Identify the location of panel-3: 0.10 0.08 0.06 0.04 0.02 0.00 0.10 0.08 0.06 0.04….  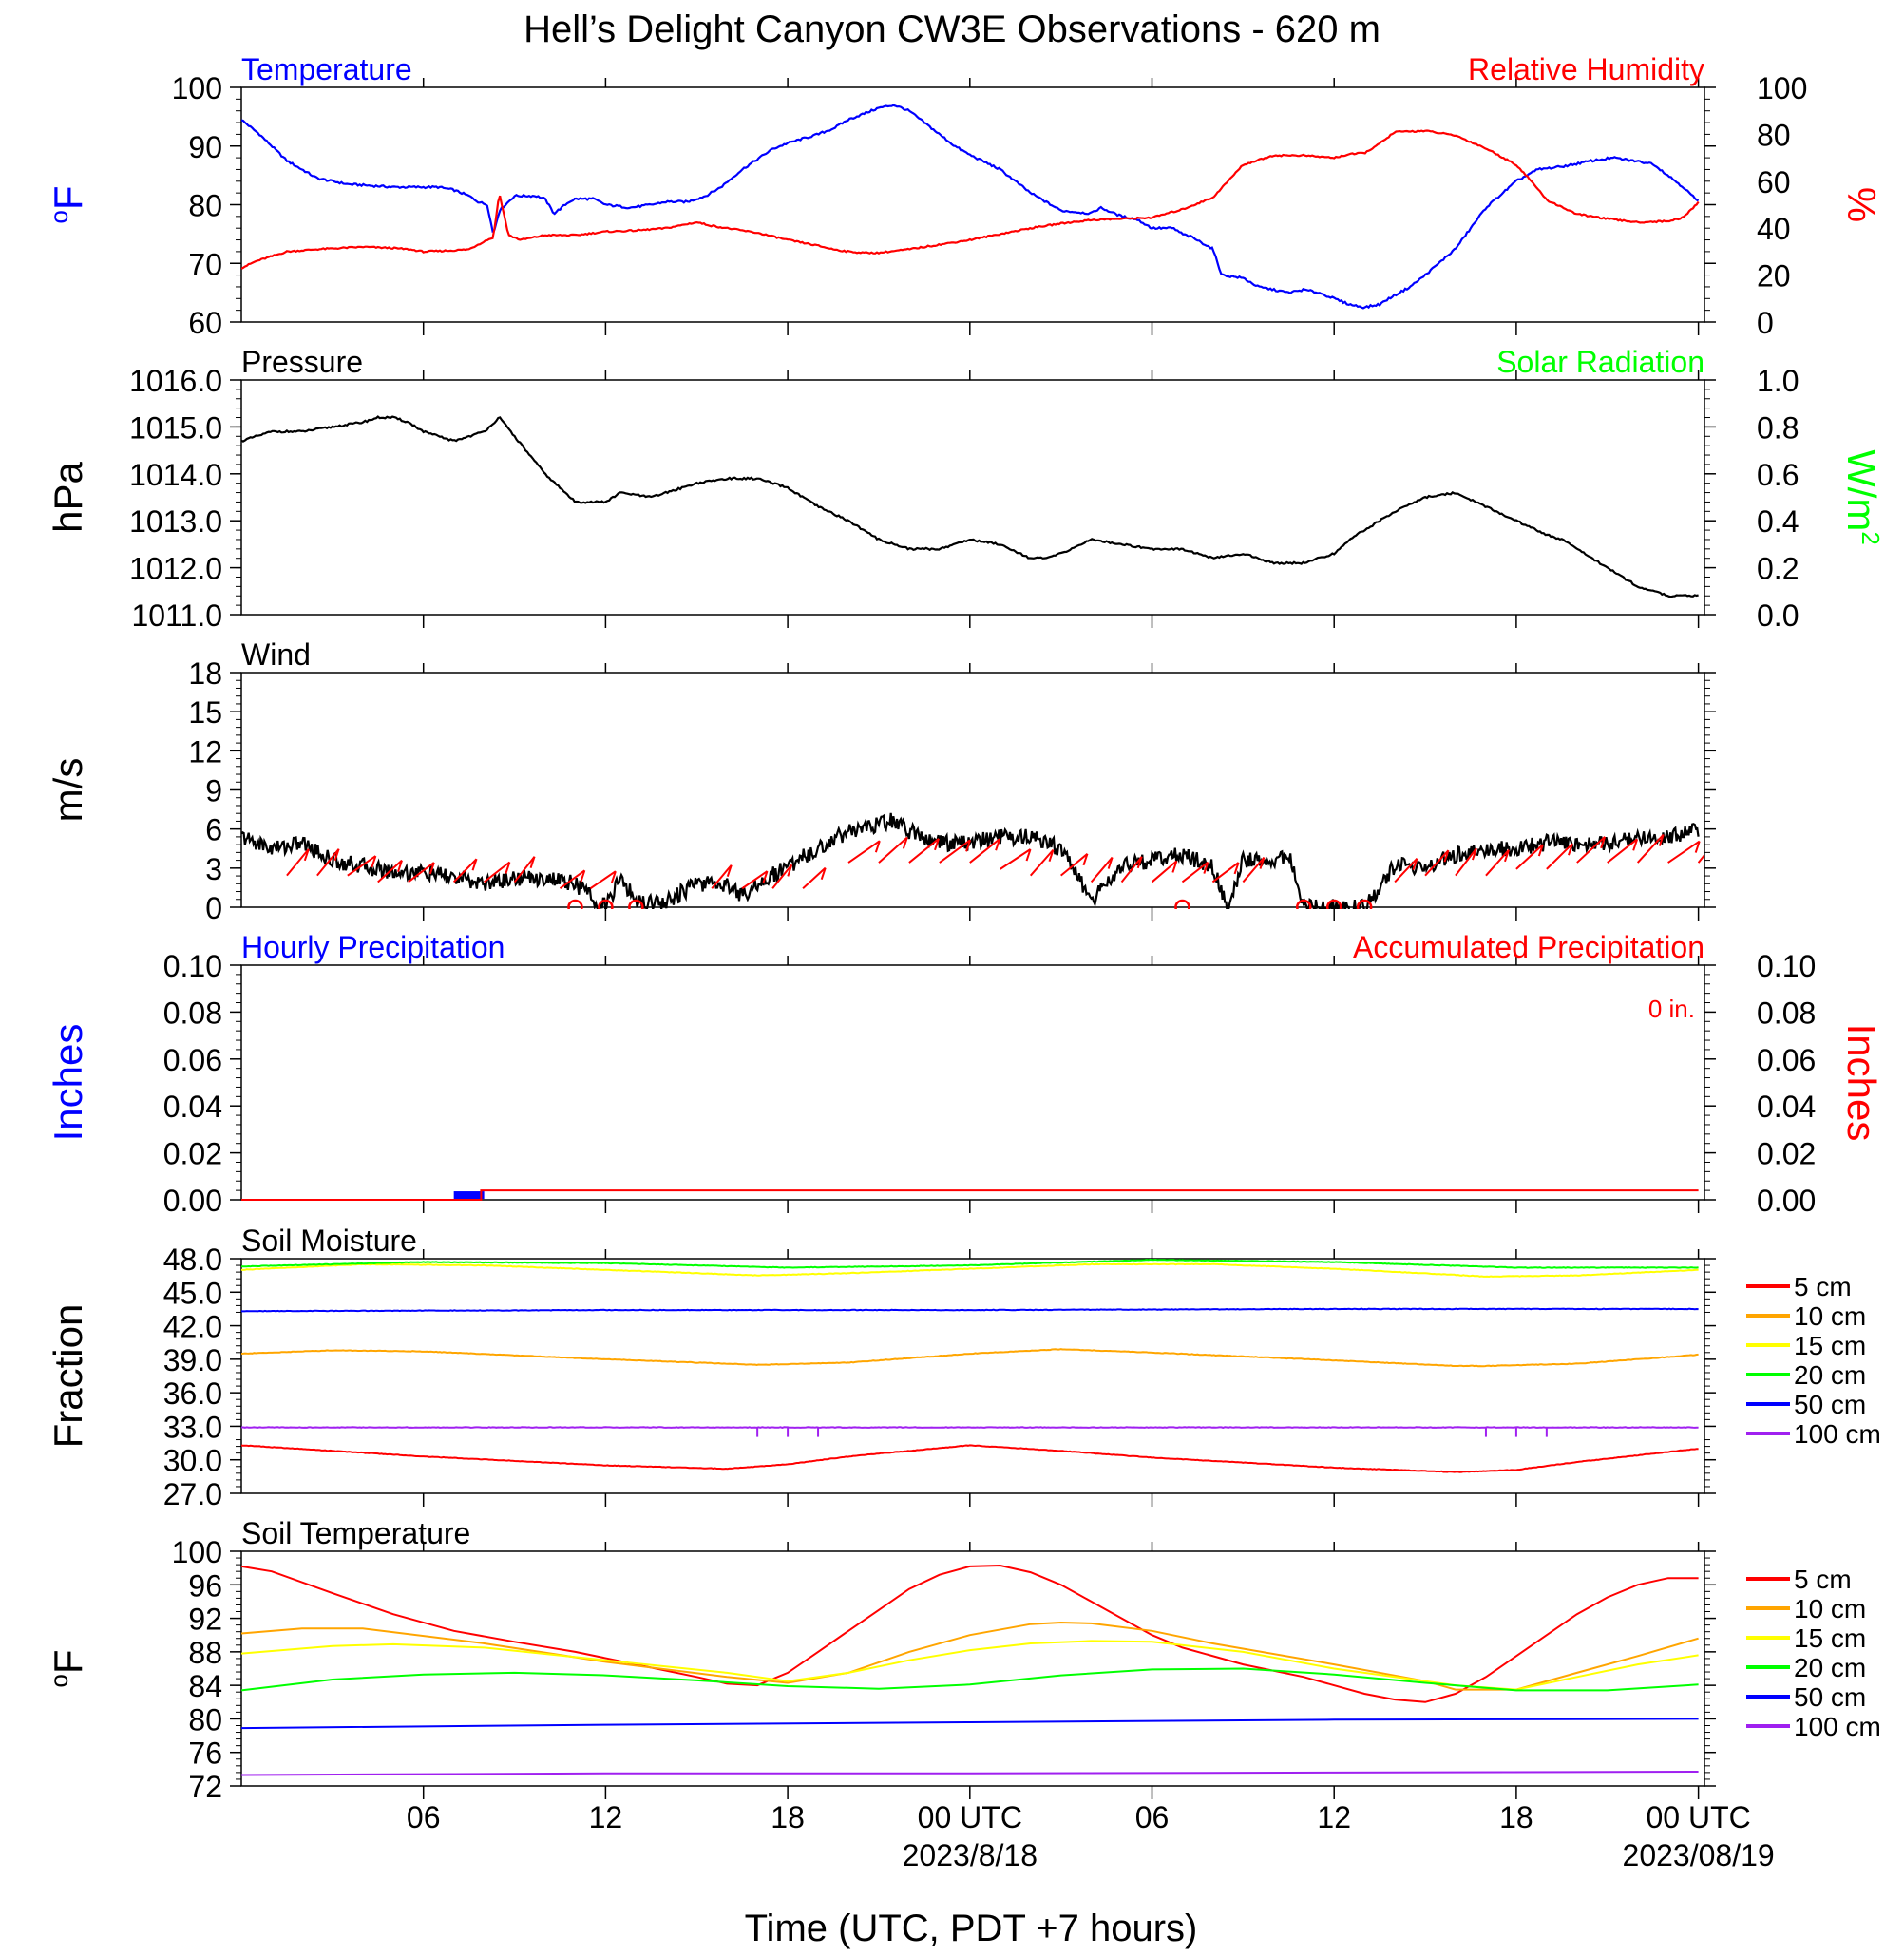
(965, 1074).